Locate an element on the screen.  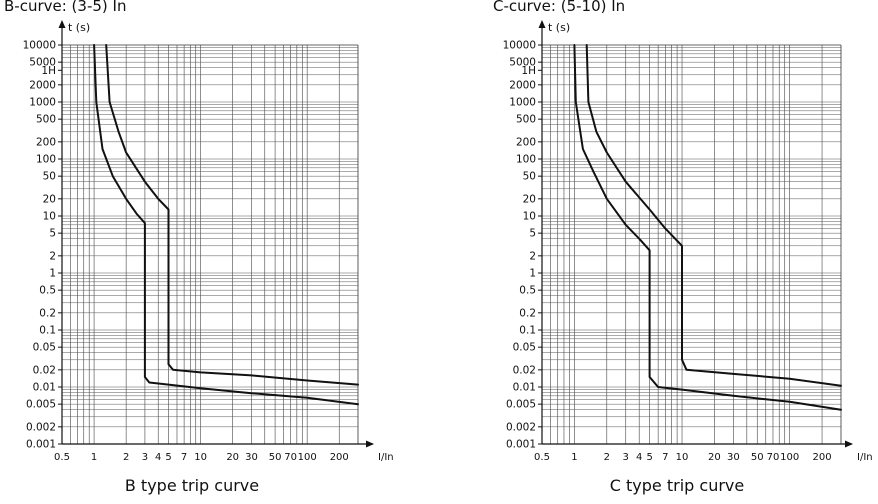
chart-caption: B type trip curve is located at coordinates (192, 485).